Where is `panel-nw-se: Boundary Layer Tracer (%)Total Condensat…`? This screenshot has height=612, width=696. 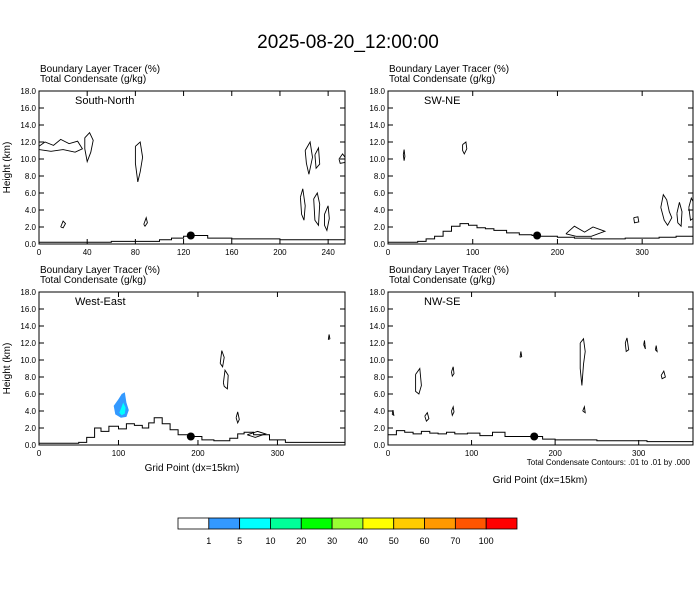
panel-nw-se: Boundary Layer Tracer (%)Total Condensat… is located at coordinates (531, 361).